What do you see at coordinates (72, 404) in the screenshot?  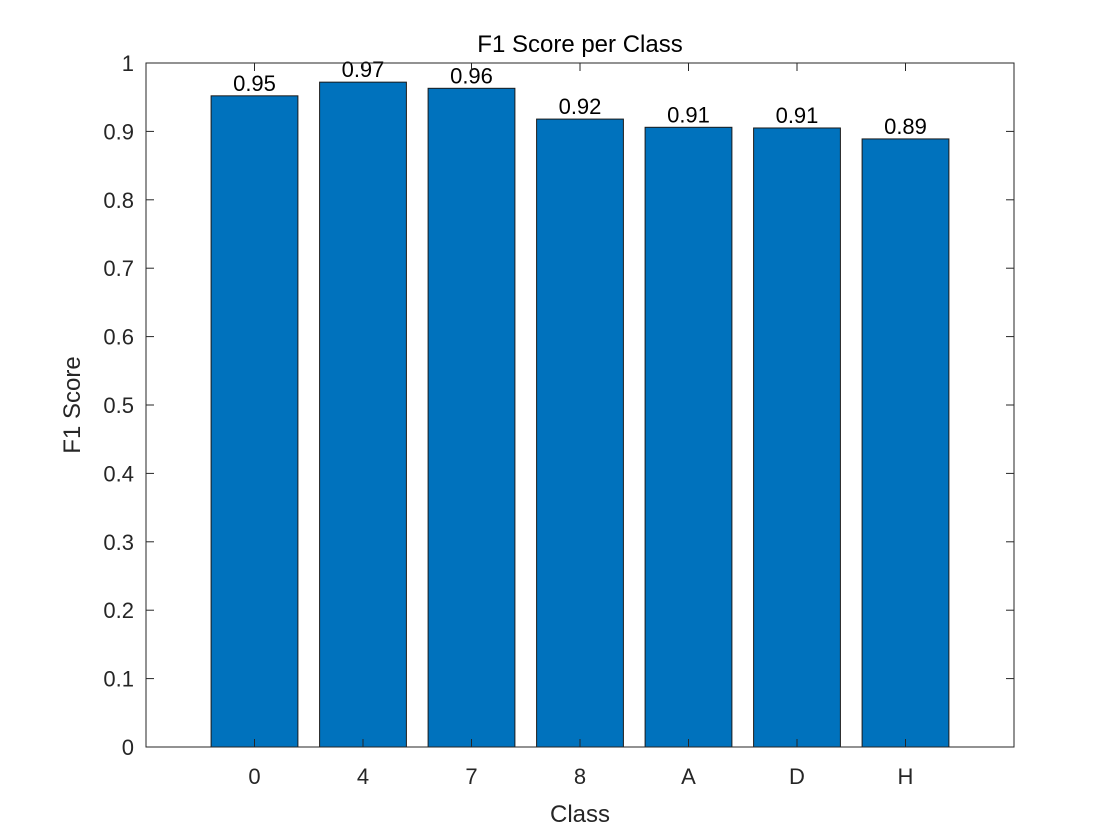 I see `y-axis-label: F1 Score` at bounding box center [72, 404].